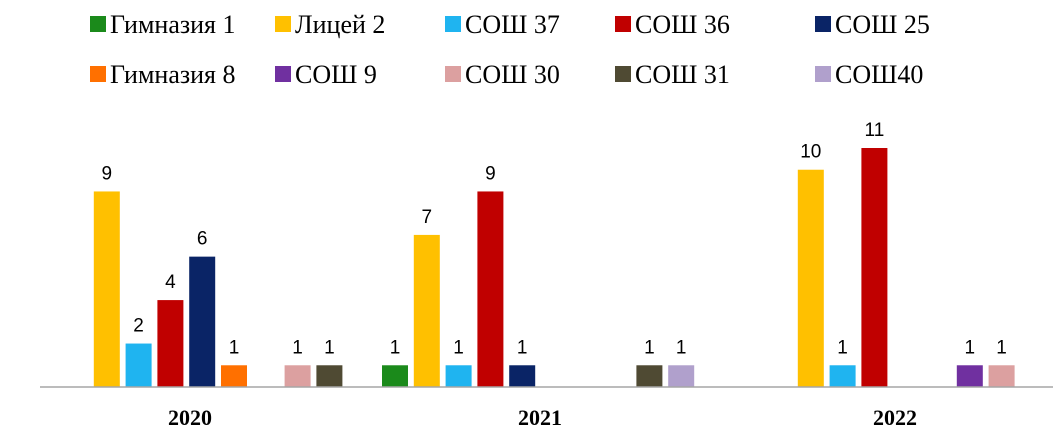 Image resolution: width=1053 pixels, height=429 pixels. I want to click on legend-label: Гимназия 1, so click(173, 24).